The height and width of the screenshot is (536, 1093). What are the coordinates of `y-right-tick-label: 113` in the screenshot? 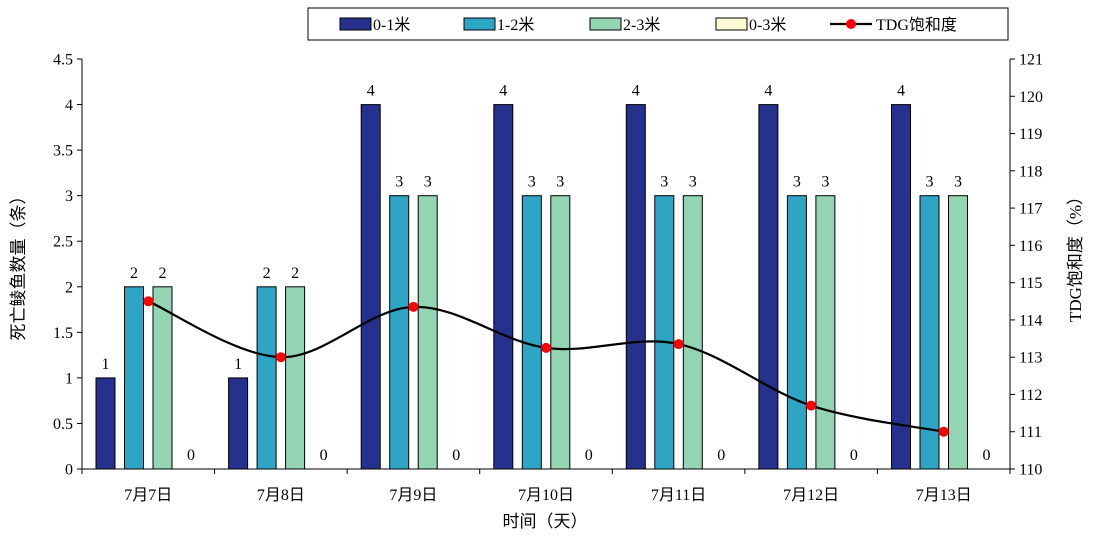 It's located at (1030, 358).